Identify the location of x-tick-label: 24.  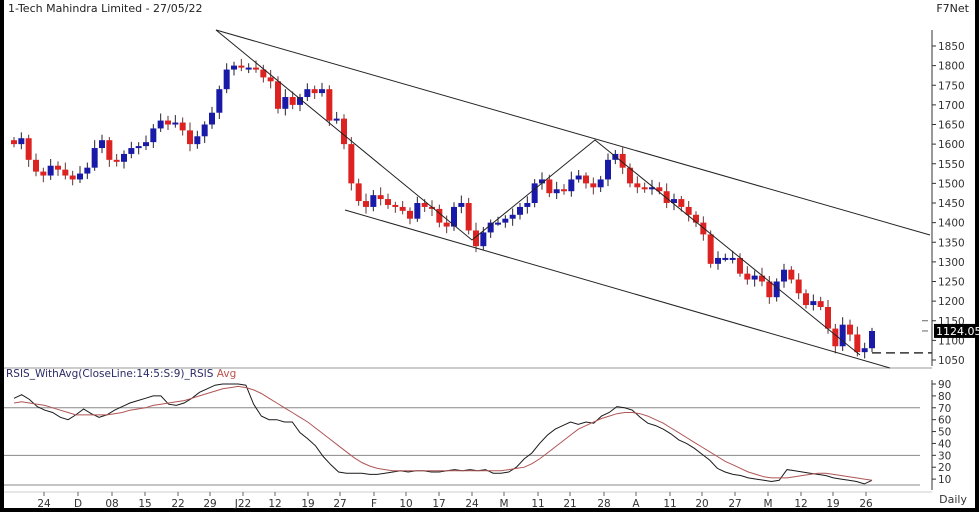
(472, 504).